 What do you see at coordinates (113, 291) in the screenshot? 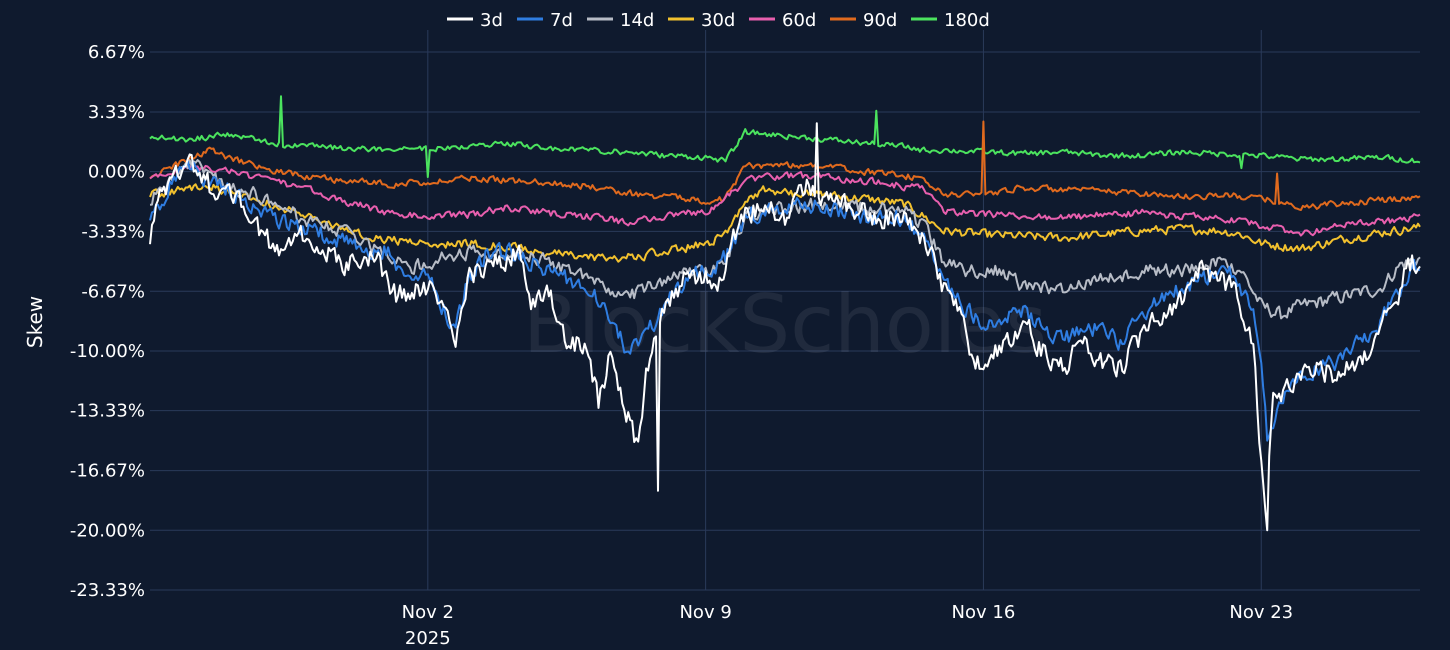
I see `y-tick-label: -6.67%` at bounding box center [113, 291].